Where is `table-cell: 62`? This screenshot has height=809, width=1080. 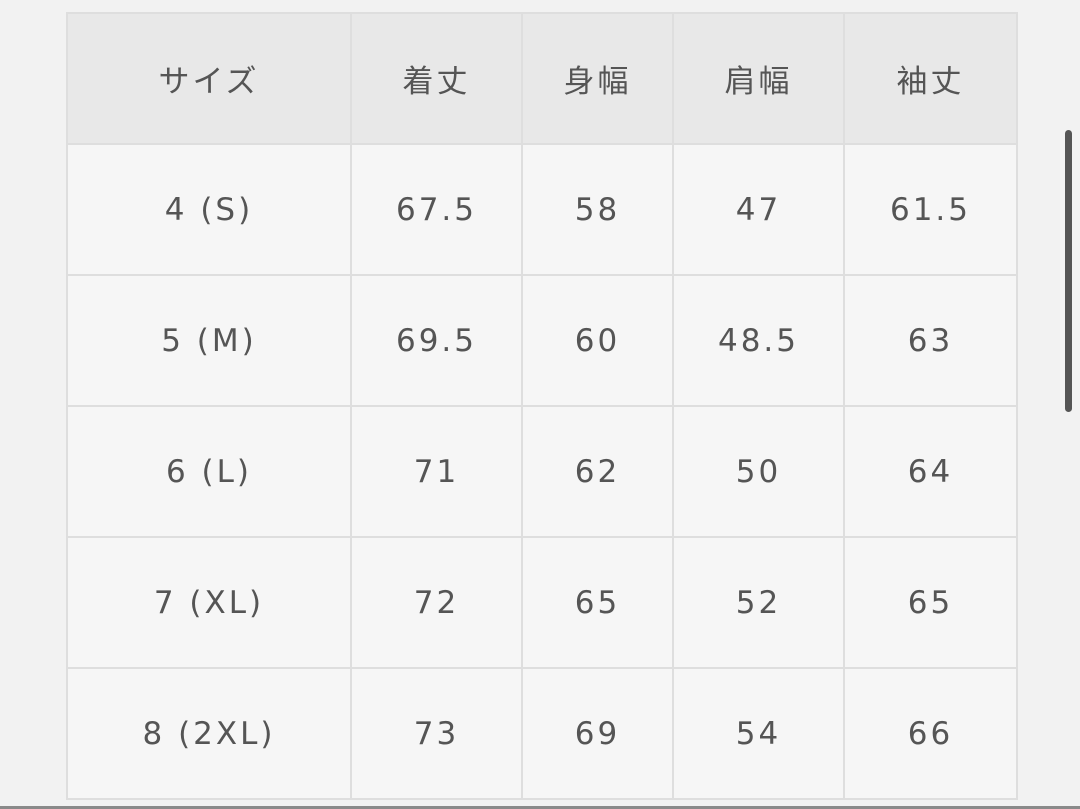 table-cell: 62 is located at coordinates (597, 471).